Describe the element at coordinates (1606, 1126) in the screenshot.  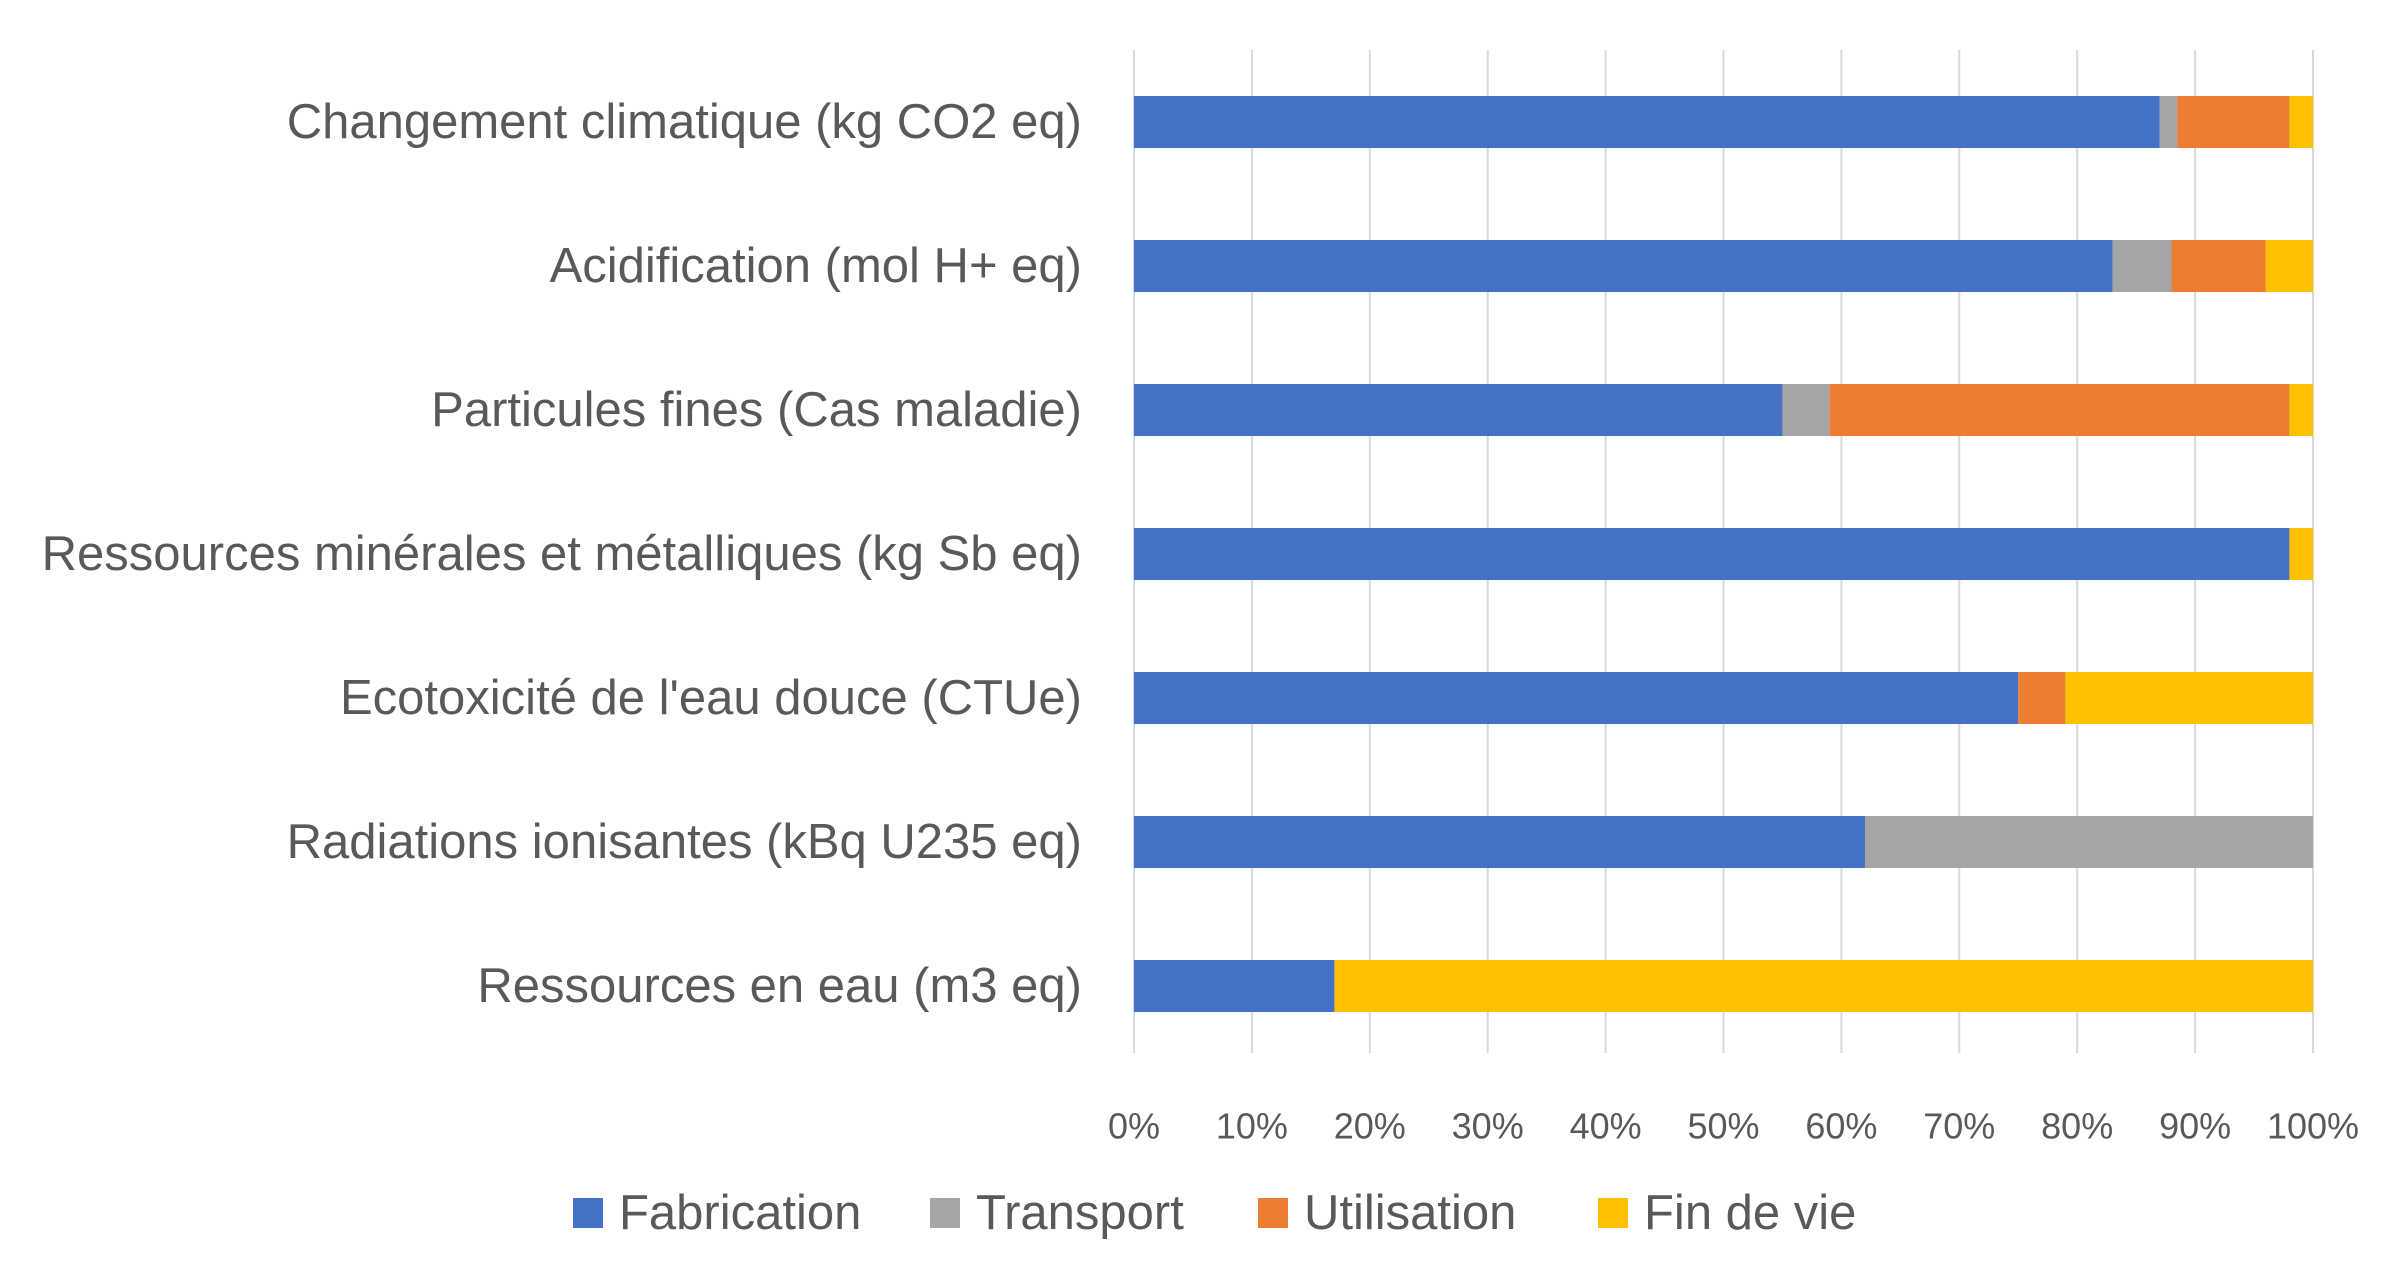
I see `x-tick-label: 40%` at that location.